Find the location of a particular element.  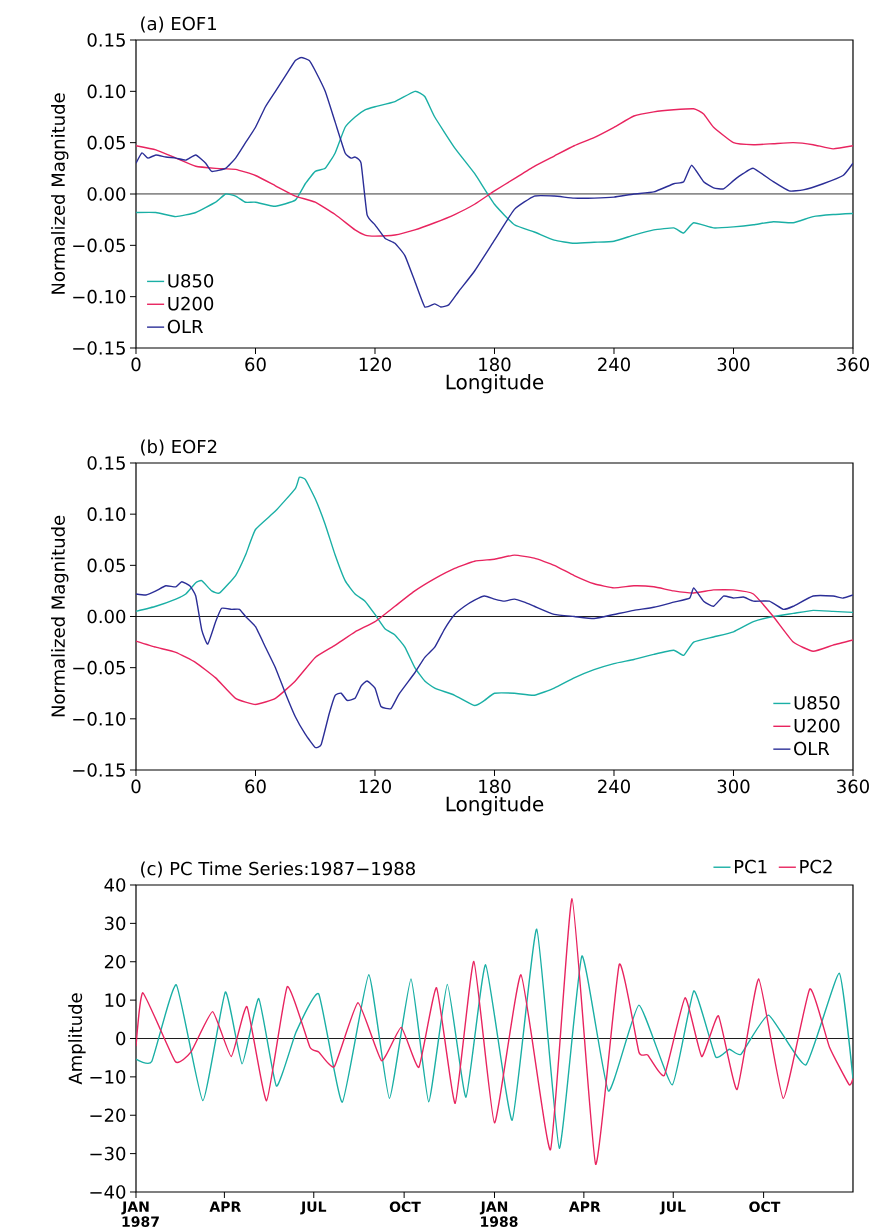

y-tick-label: −10 is located at coordinates (108, 1077).